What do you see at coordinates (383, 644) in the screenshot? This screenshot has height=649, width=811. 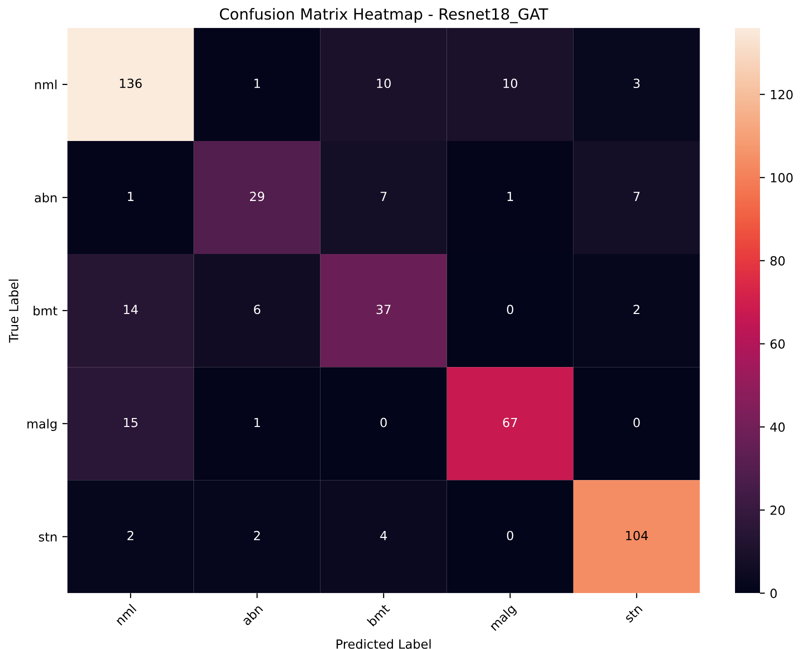 I see `x-axis-title: Predicted Label` at bounding box center [383, 644].